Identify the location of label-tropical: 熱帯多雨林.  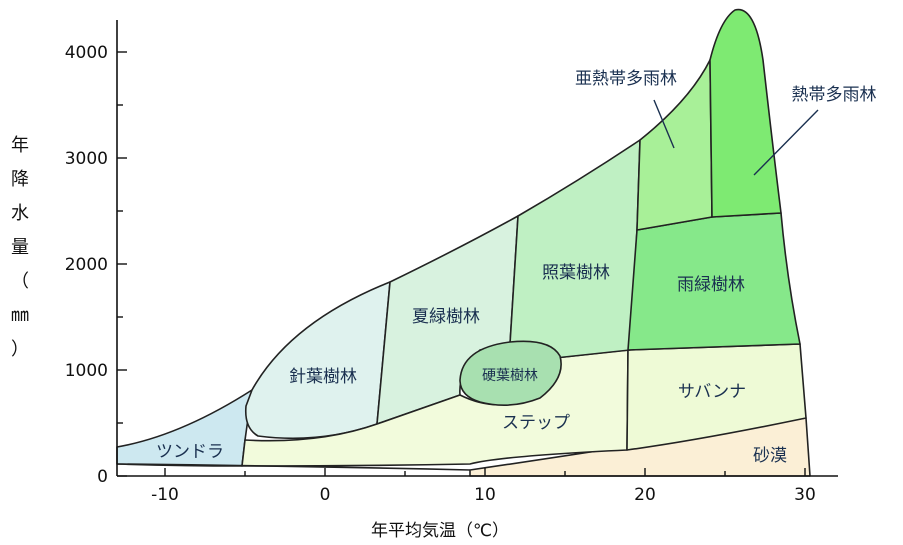
(834, 95).